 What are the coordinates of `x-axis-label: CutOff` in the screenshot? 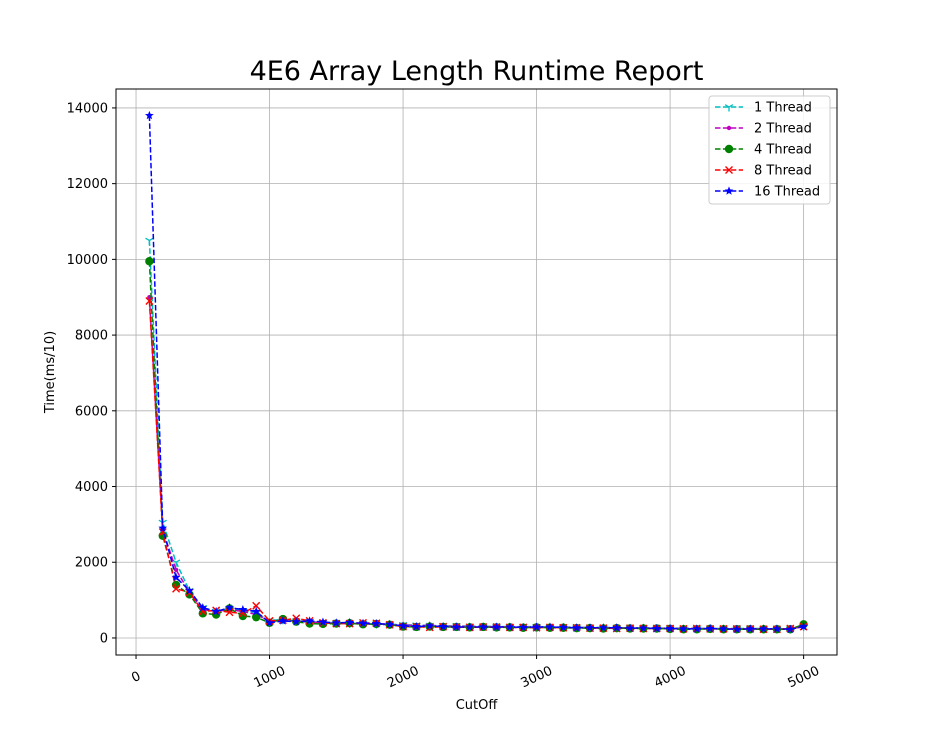 It's located at (477, 705).